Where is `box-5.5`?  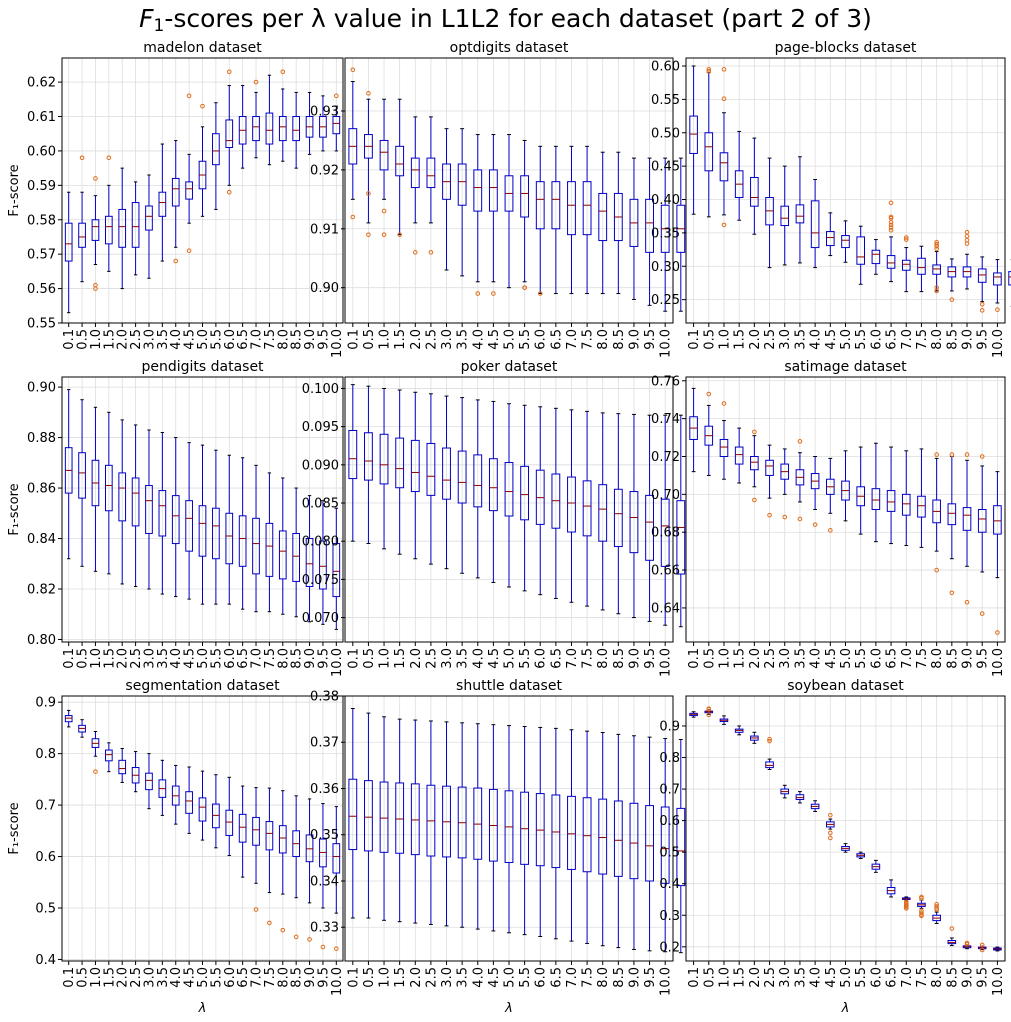 box-5.5 is located at coordinates (860, 255).